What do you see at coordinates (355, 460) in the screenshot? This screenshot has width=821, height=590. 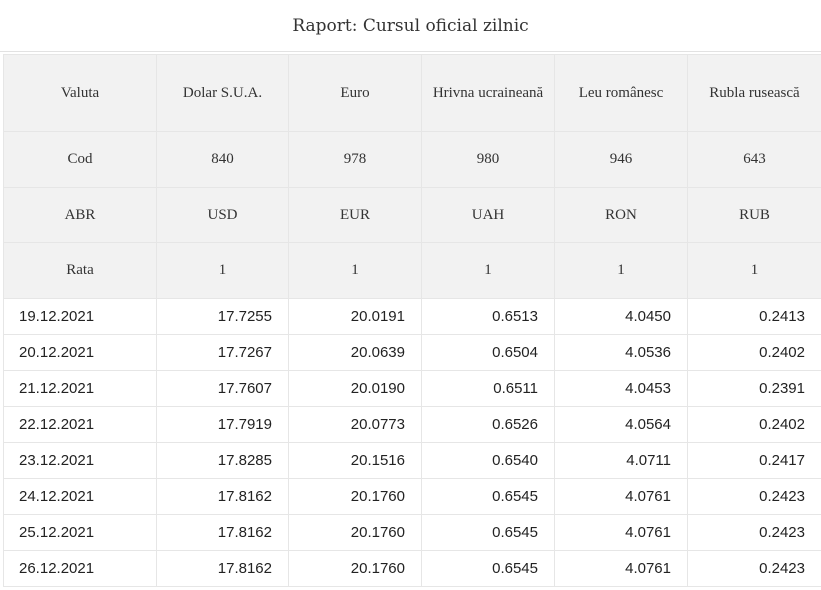 I see `rate-cell: 20.1516` at bounding box center [355, 460].